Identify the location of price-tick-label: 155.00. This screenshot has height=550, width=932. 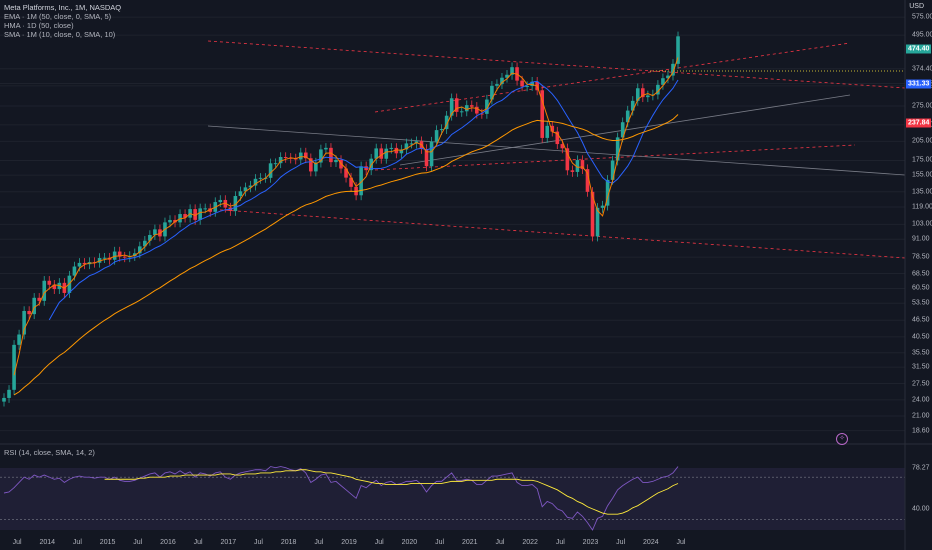
(922, 175).